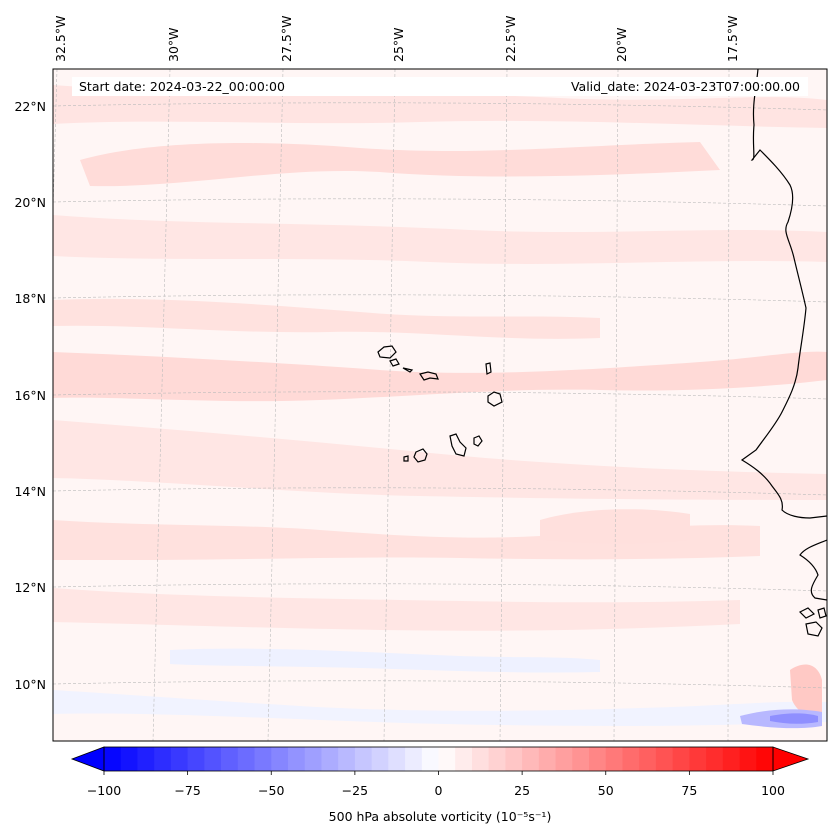 This screenshot has width=837, height=839. What do you see at coordinates (182, 86) in the screenshot?
I see `start-date-label: Start date: 2024-03-22_00:00:00` at bounding box center [182, 86].